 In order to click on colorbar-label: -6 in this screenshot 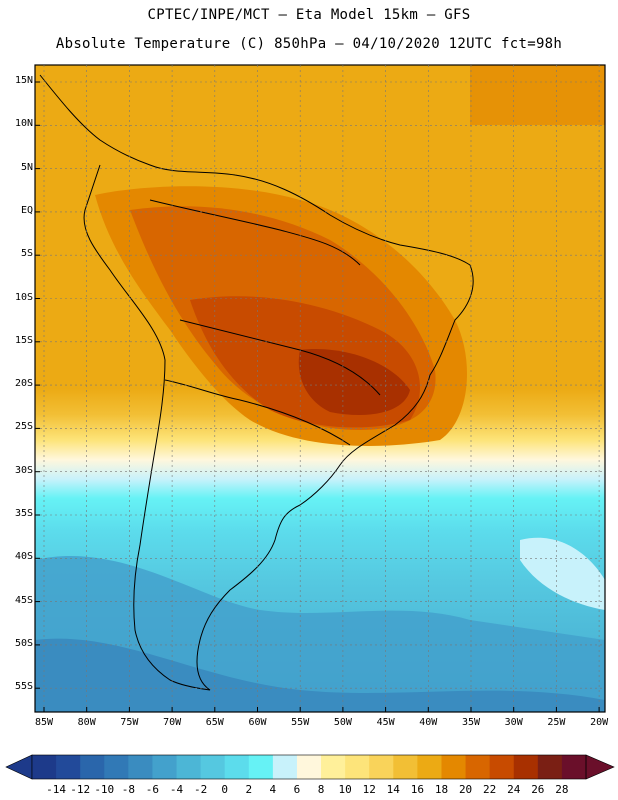, I will do `click(152, 789)`.